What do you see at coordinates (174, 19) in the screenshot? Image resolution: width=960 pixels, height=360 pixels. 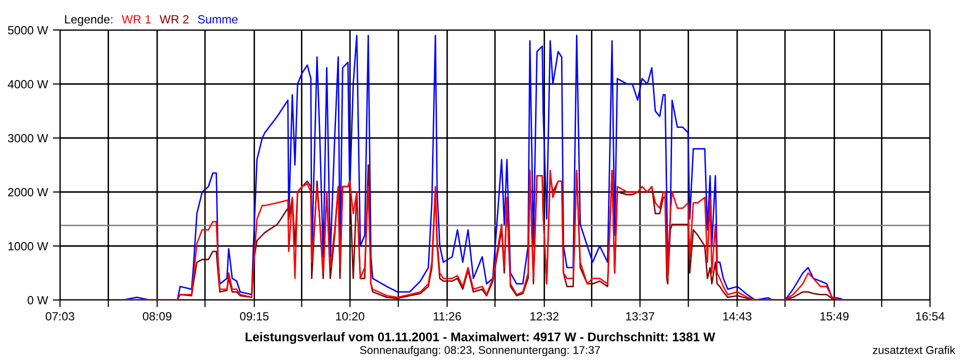 I see `text: WR 2` at bounding box center [174, 19].